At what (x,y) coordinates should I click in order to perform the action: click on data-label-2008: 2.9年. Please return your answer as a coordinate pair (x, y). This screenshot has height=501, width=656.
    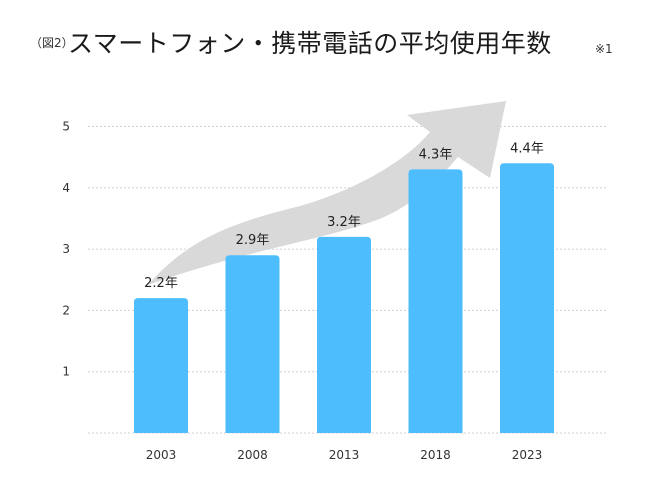
    Looking at the image, I should click on (253, 240).